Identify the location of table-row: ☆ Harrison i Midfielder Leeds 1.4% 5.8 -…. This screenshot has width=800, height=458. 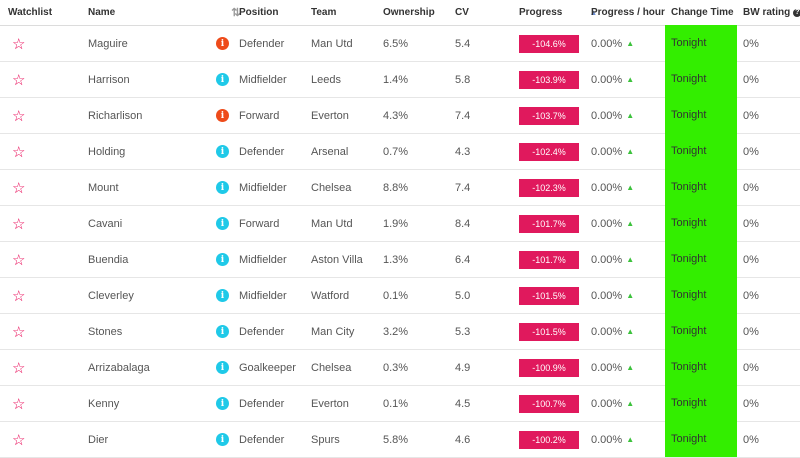
(400, 79).